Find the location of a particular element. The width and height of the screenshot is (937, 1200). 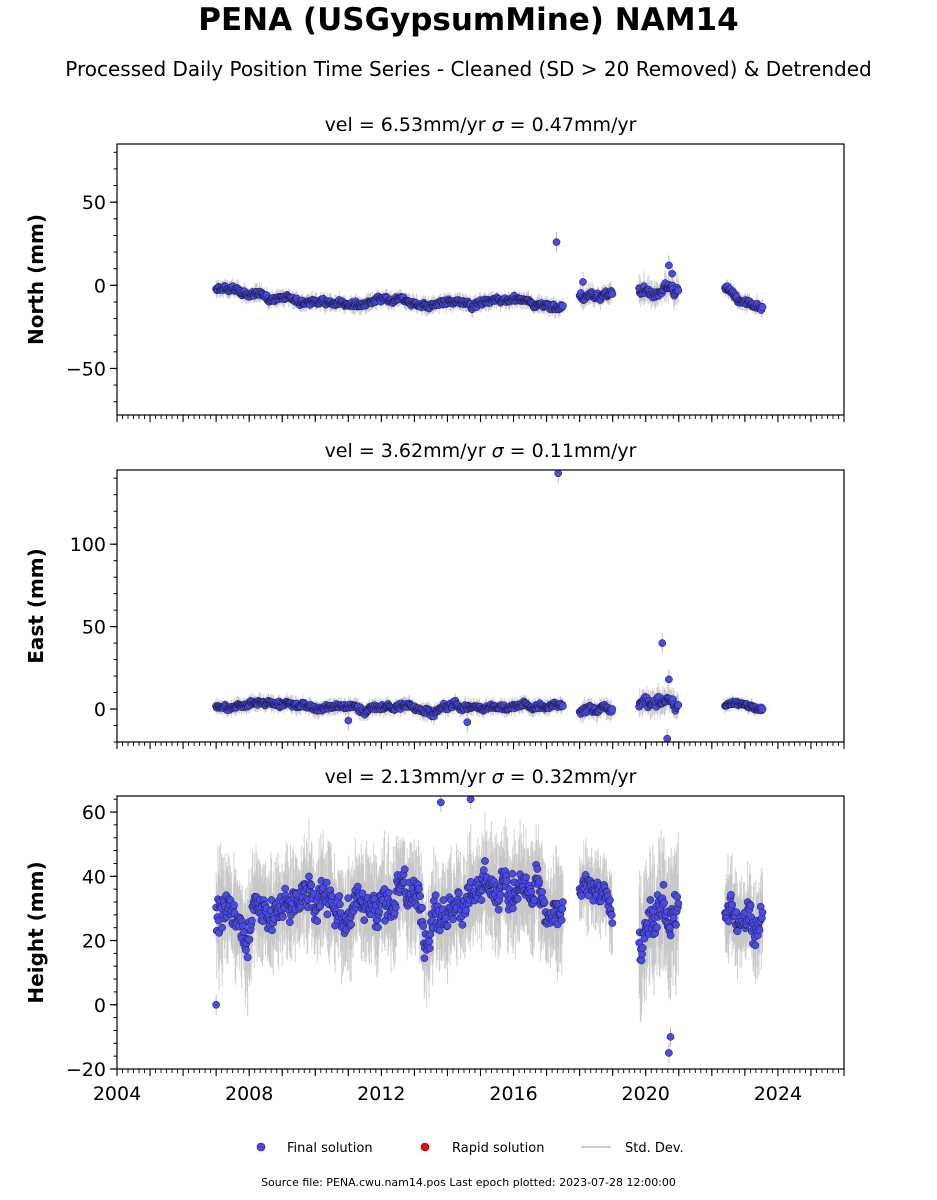

y-tick-label: −50 is located at coordinates (86, 369).